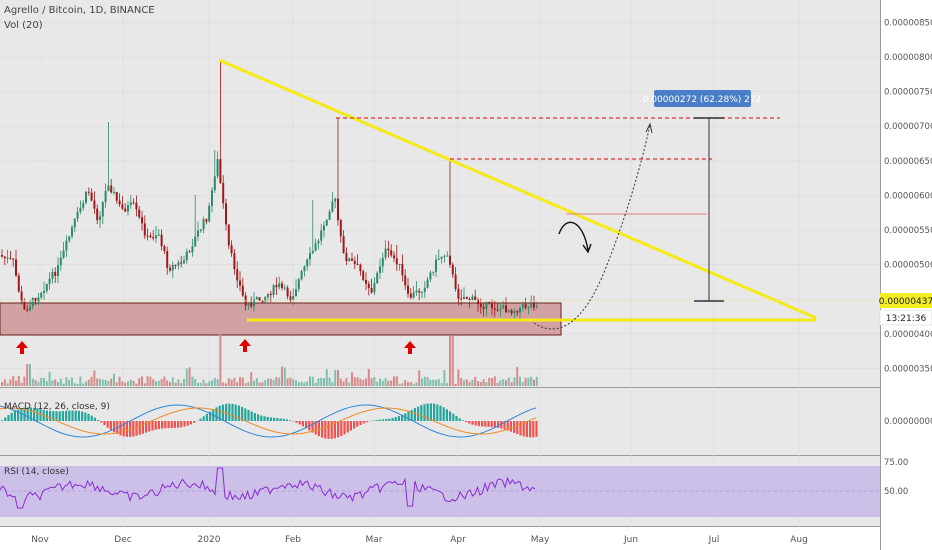  Describe the element at coordinates (268, 421) in the screenshot. I see `macd-line` at that location.